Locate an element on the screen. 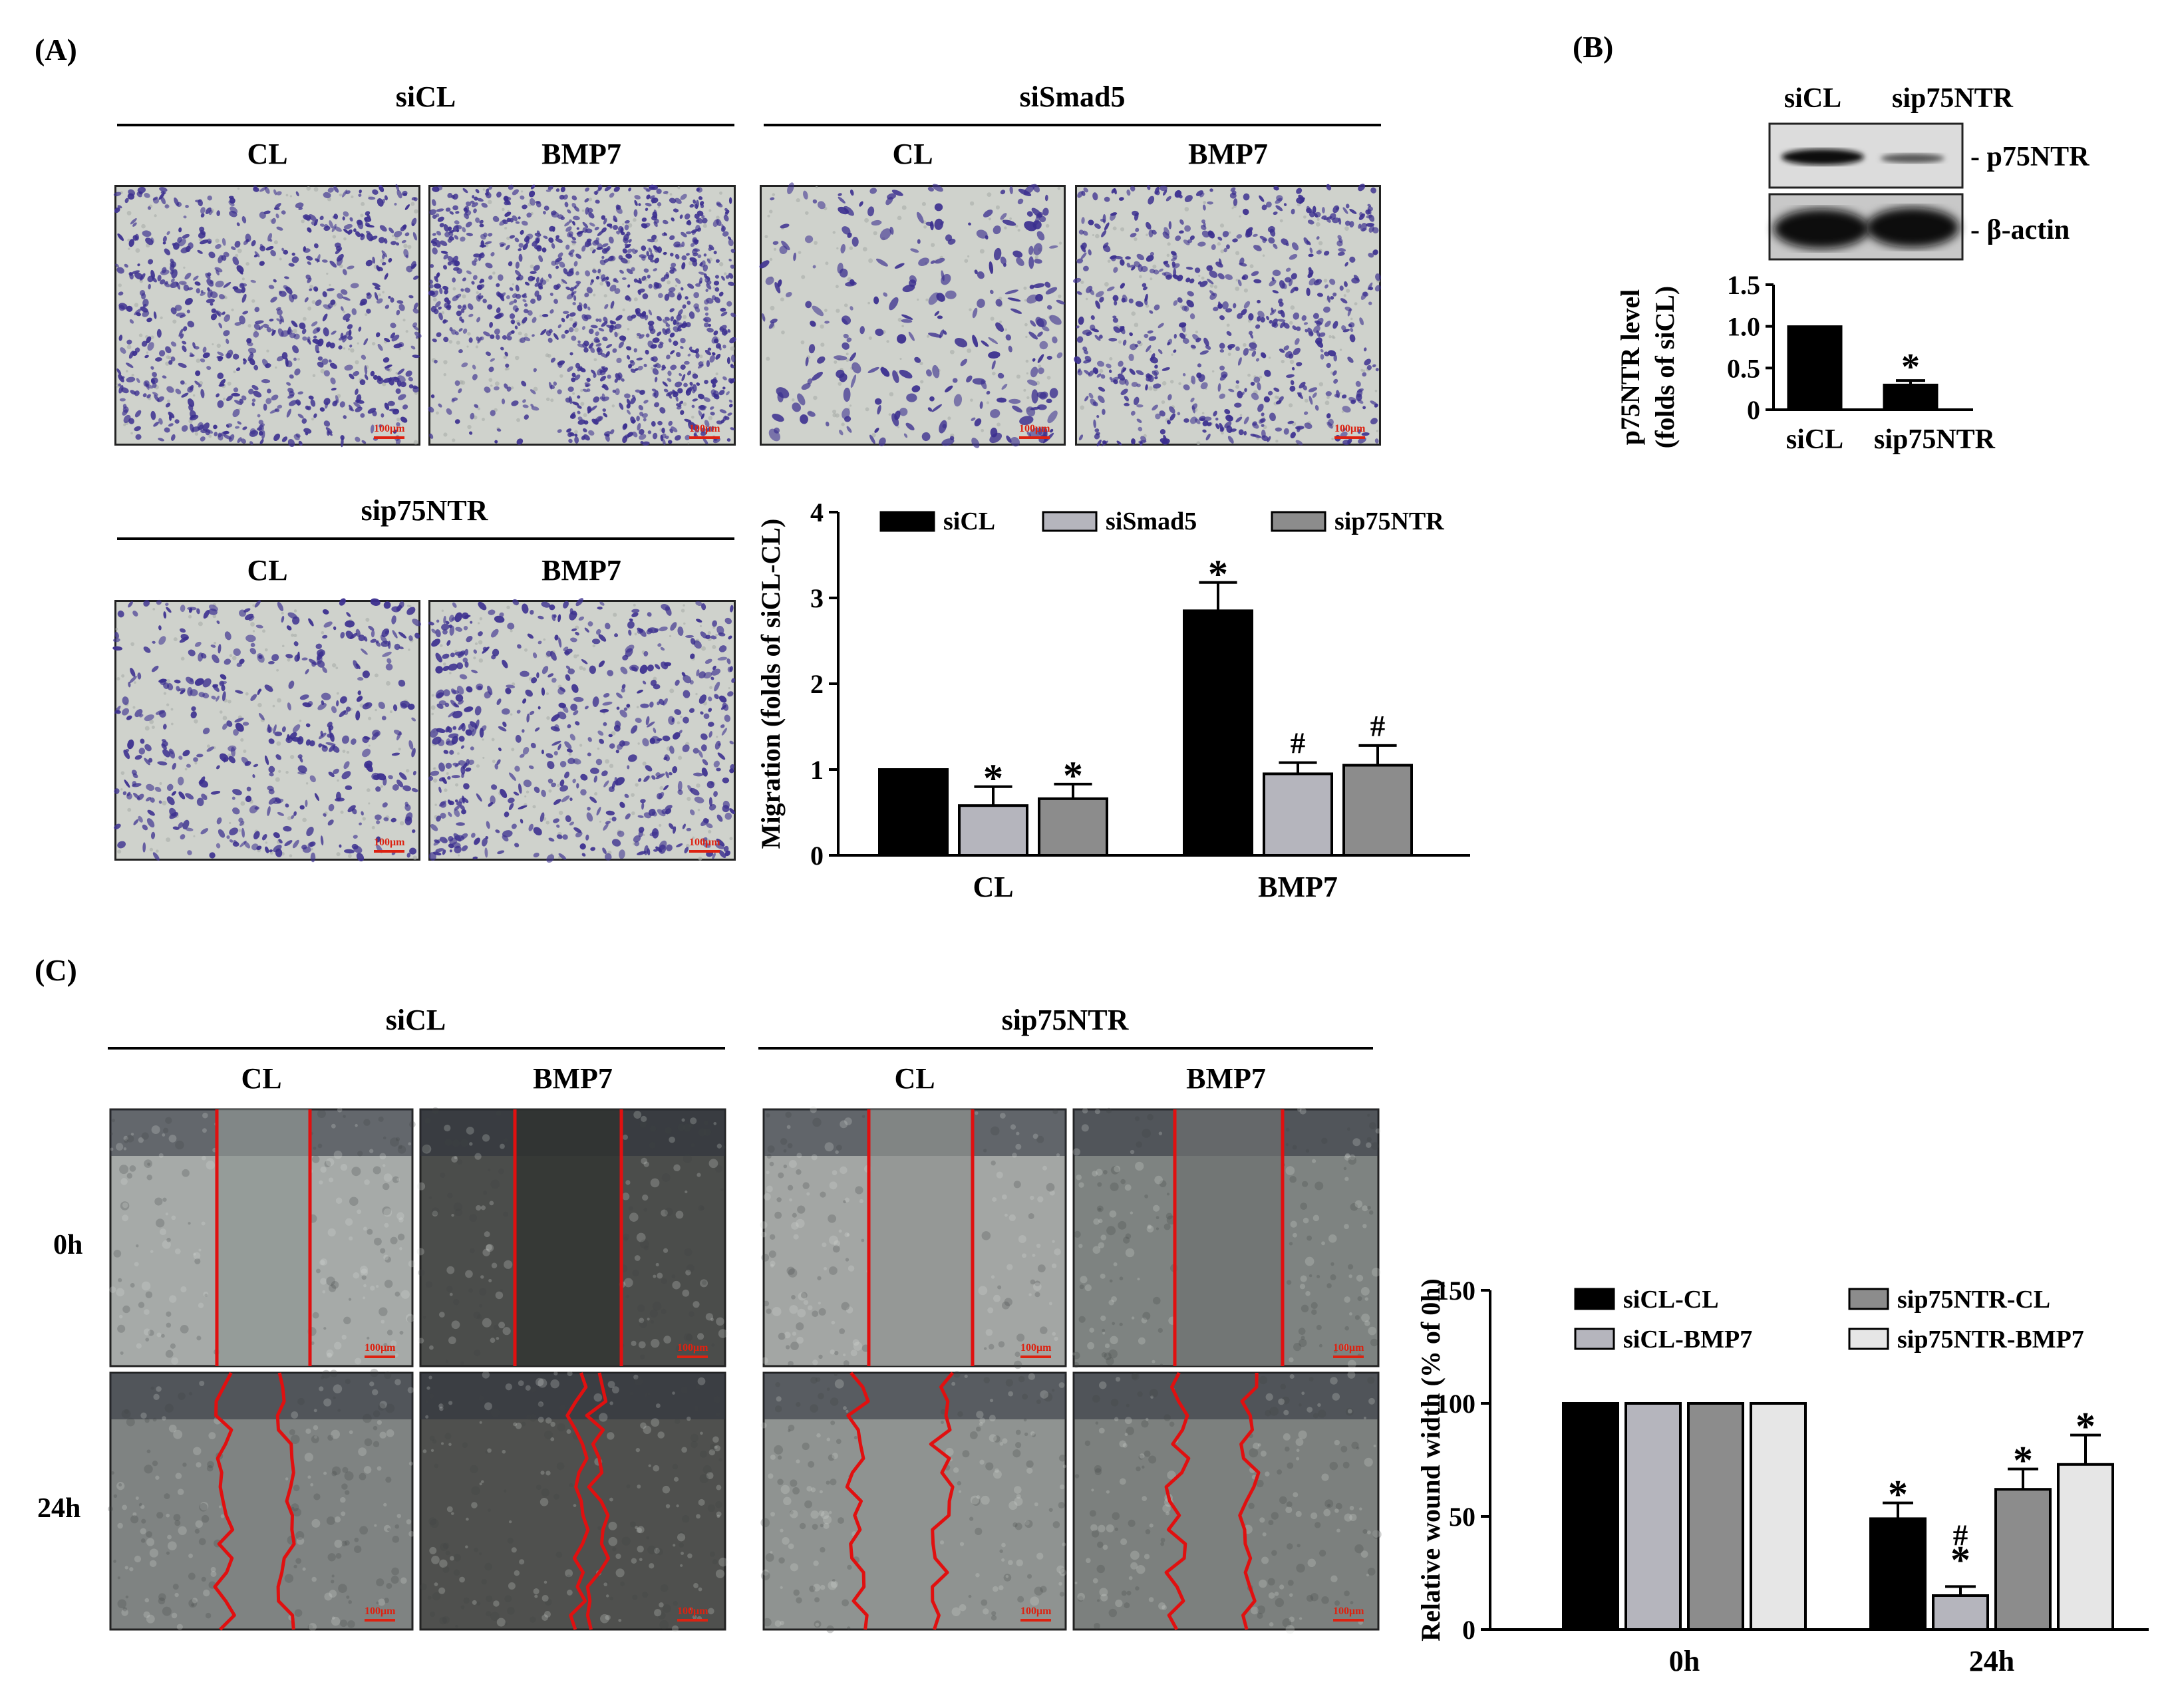 Image resolution: width=2166 pixels, height=1708 pixels. micrograph-sicl-cl is located at coordinates (267, 316).